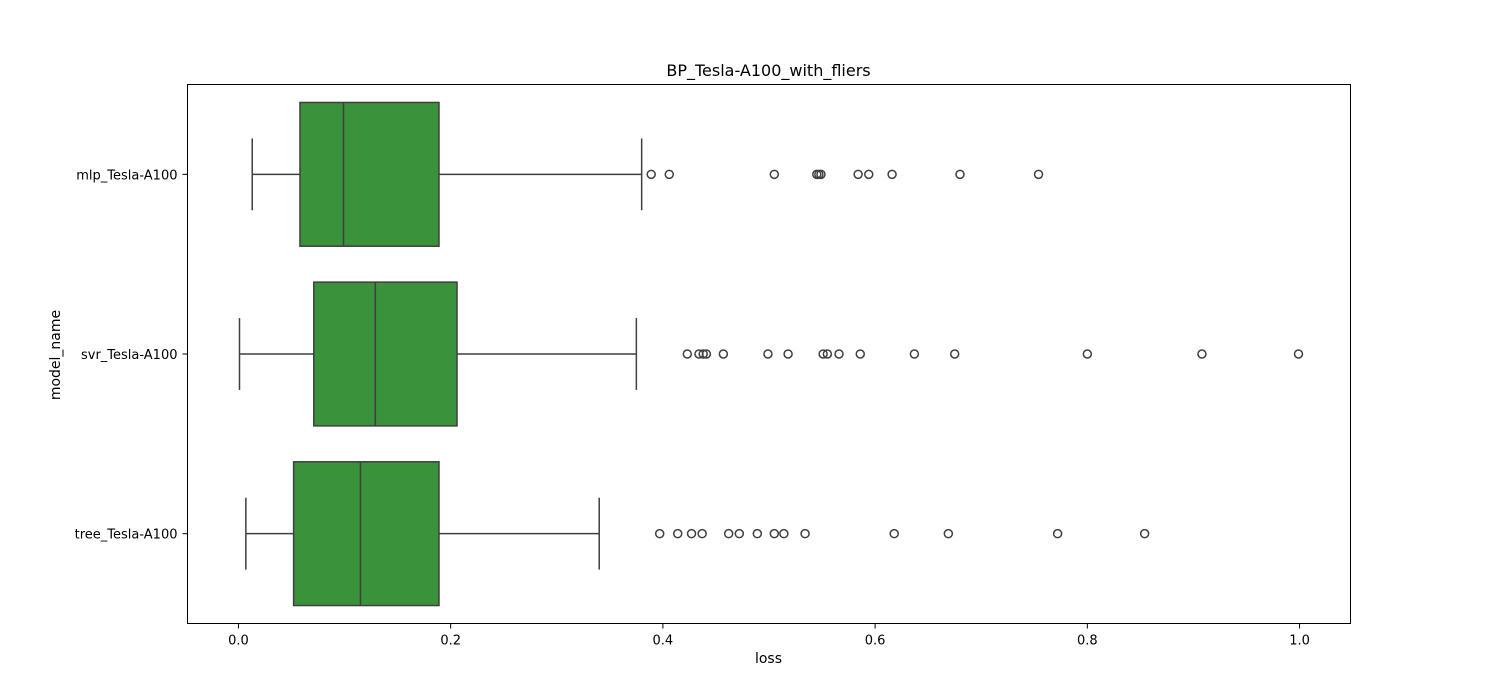 This screenshot has height=700, width=1500. I want to click on x-tick-label: 0.4, so click(663, 641).